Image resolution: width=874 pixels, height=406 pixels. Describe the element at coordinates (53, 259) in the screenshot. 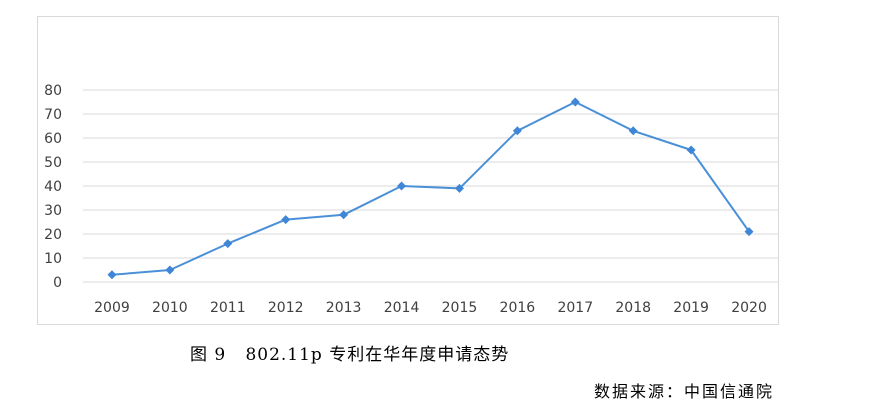

I see `y-tick-label: 10` at that location.